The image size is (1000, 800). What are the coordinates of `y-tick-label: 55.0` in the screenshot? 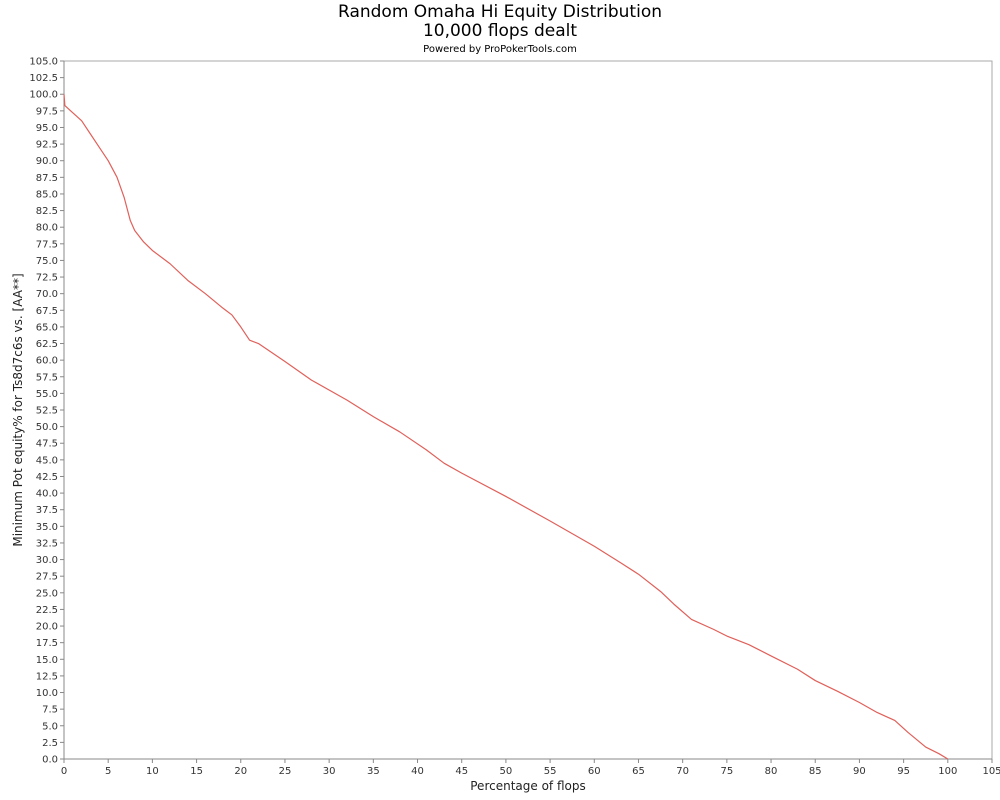 It's located at (47, 394).